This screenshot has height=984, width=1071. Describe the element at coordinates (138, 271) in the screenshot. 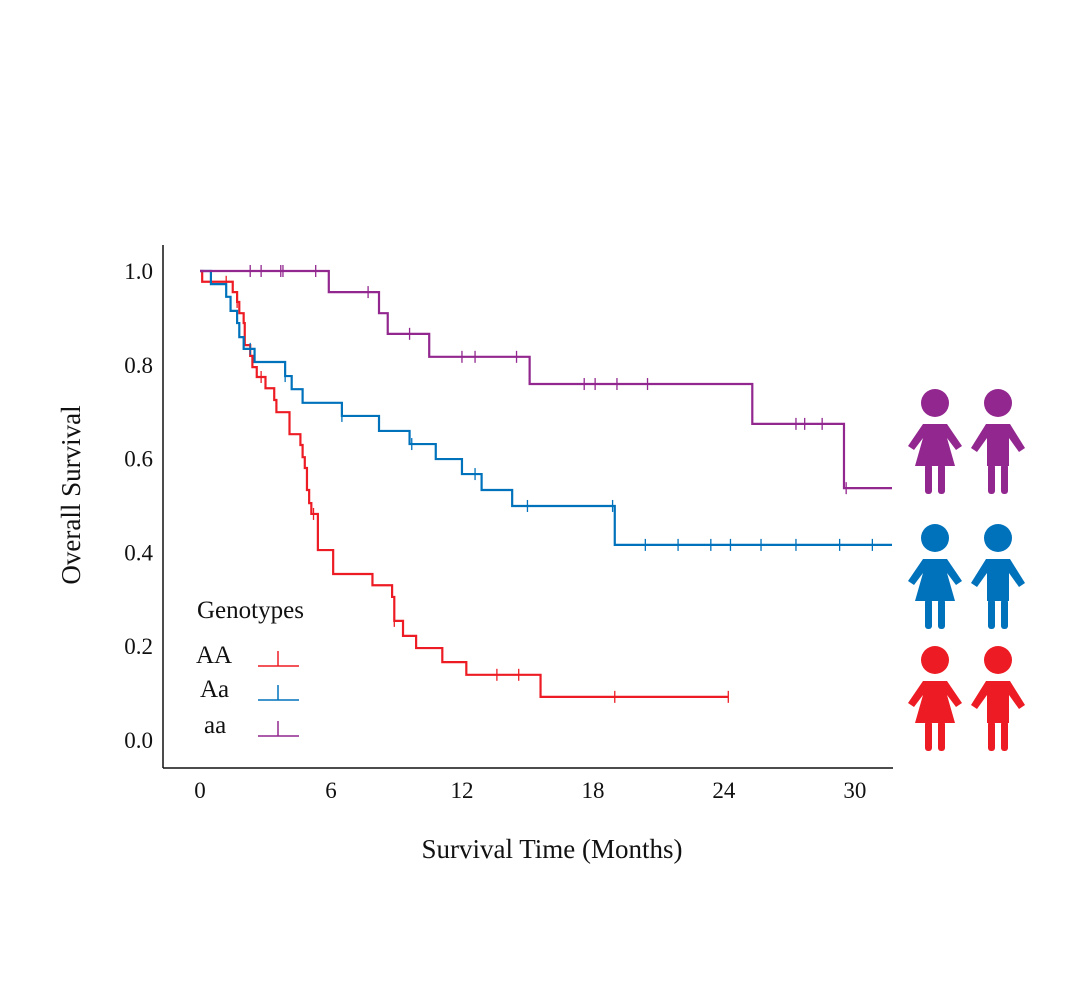

I see `y-tick-label: 1.0` at that location.